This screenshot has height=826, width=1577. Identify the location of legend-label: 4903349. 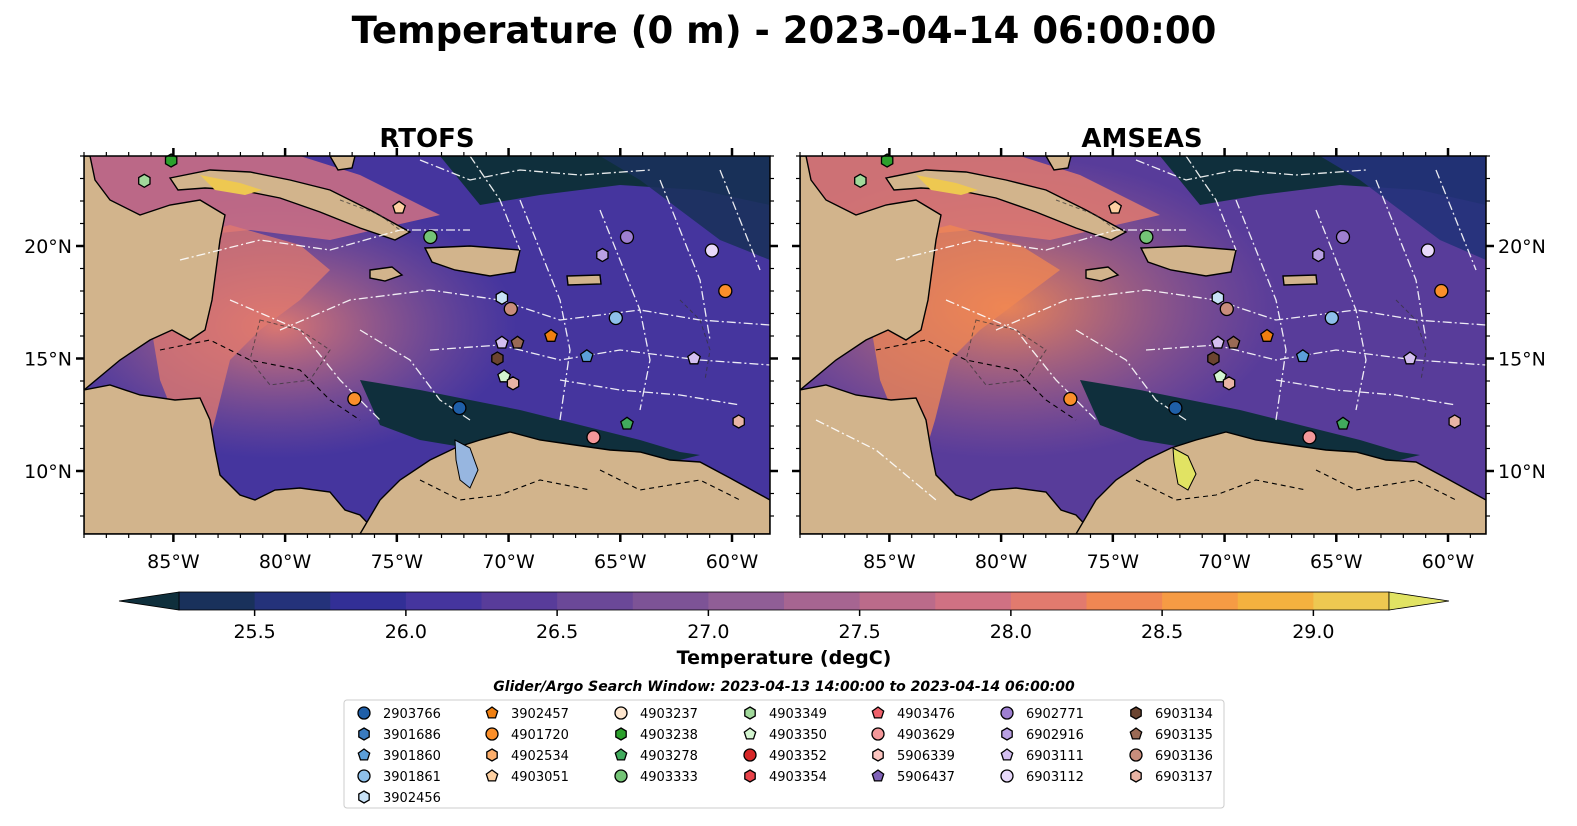
(798, 714).